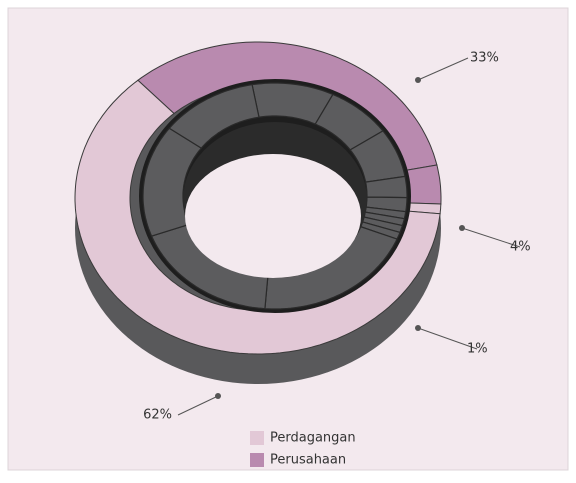 Image resolution: width=576 pixels, height=483 pixels. I want to click on legend-label: Perdagangan, so click(313, 438).